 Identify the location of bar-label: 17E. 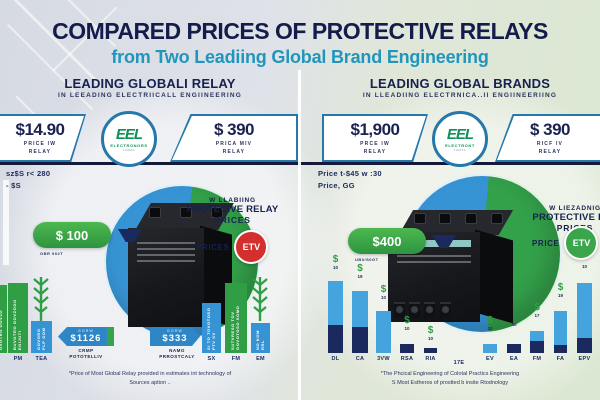
(459, 363).